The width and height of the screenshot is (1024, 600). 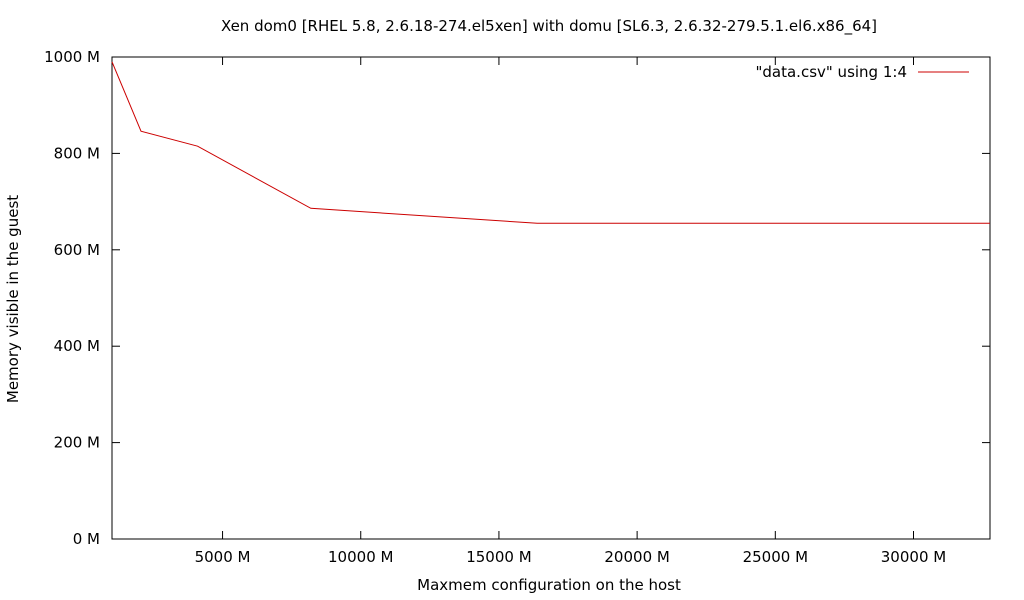 I want to click on legend-entry-label: "data.csv" using 1:4, so click(x=832, y=72).